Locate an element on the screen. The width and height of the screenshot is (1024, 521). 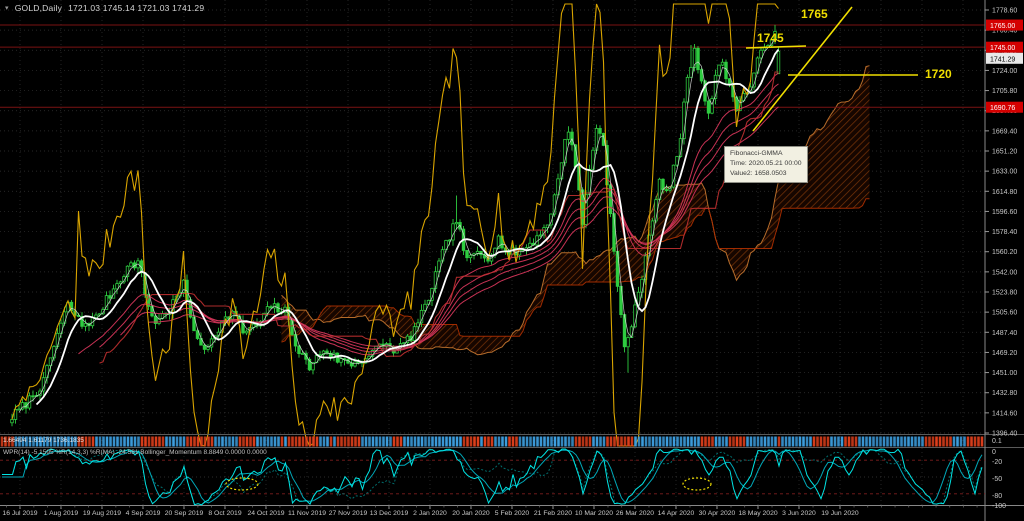
svg-text: 1523.80 is located at coordinates (1004, 293).